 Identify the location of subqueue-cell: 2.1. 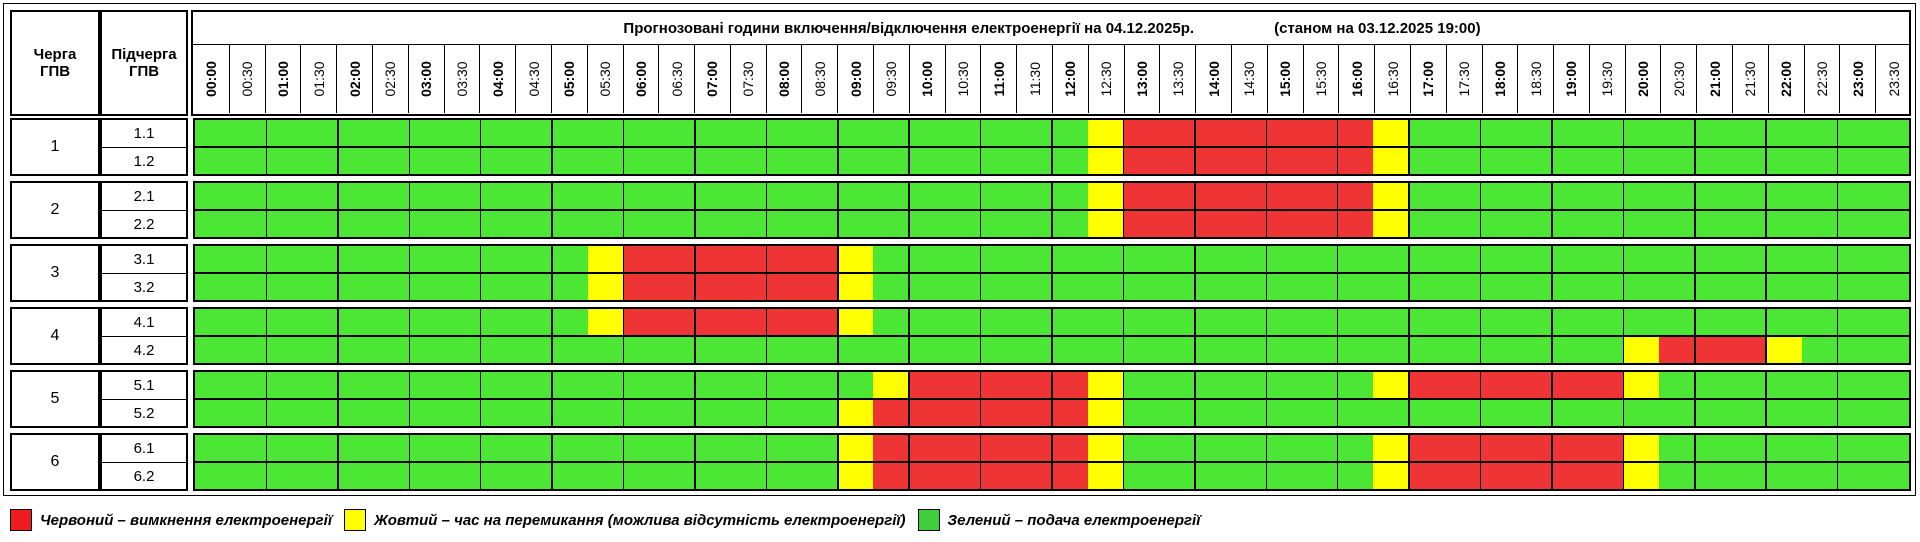
(144, 196).